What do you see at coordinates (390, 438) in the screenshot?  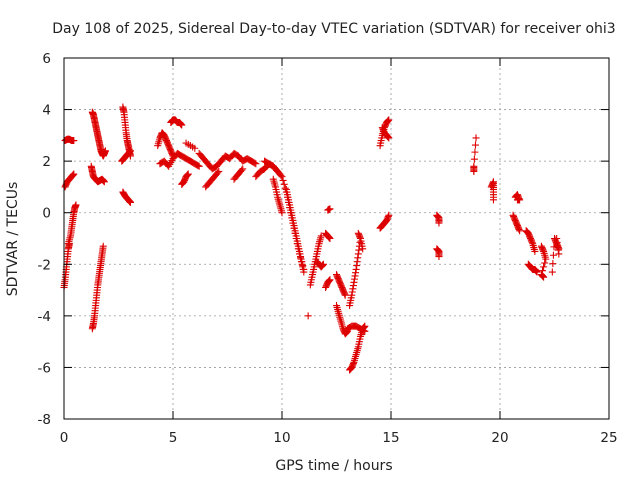 I see `x-tick-label: 15` at bounding box center [390, 438].